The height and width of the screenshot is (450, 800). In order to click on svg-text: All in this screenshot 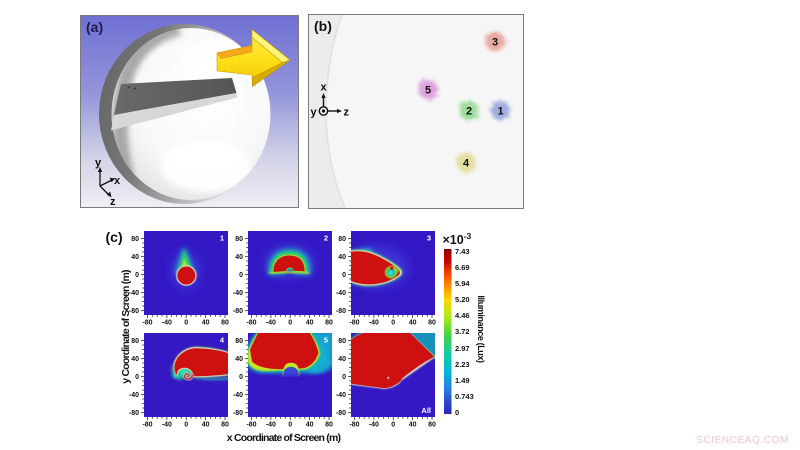, I will do `click(426, 410)`.